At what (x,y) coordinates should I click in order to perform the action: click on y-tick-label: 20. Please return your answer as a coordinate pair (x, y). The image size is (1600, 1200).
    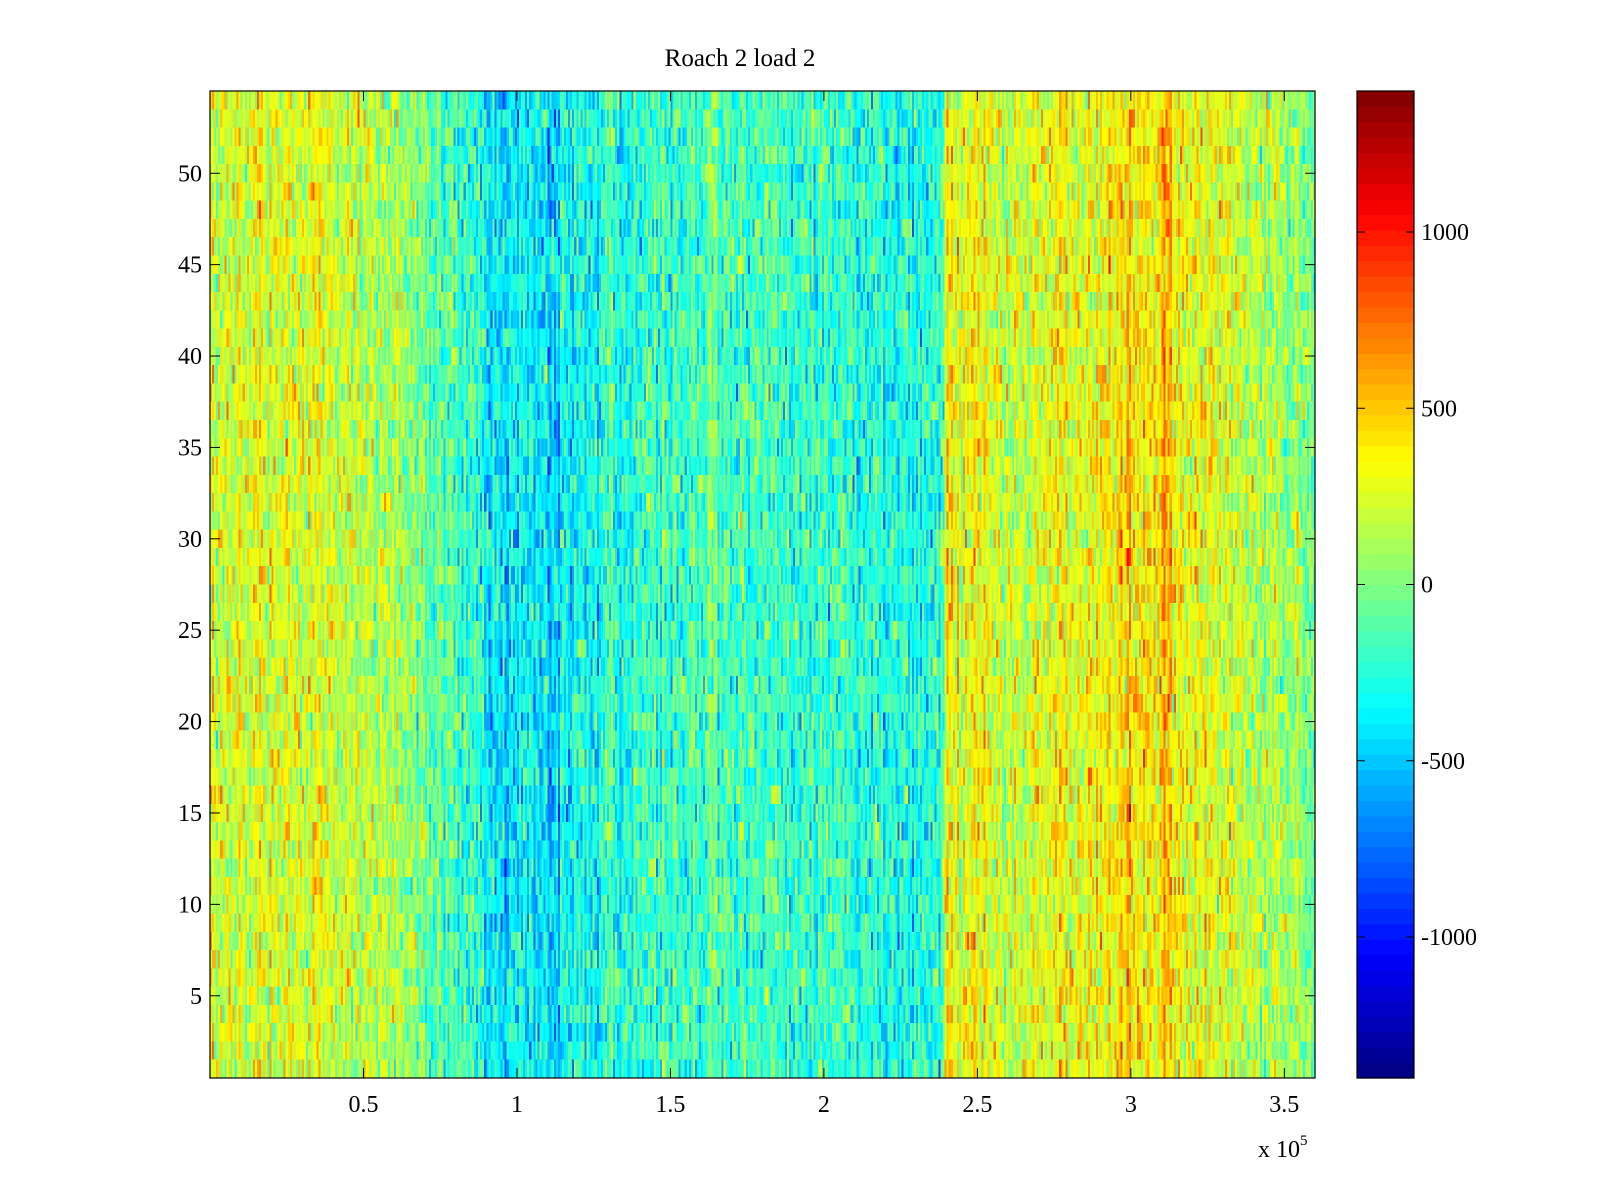
    Looking at the image, I should click on (190, 723).